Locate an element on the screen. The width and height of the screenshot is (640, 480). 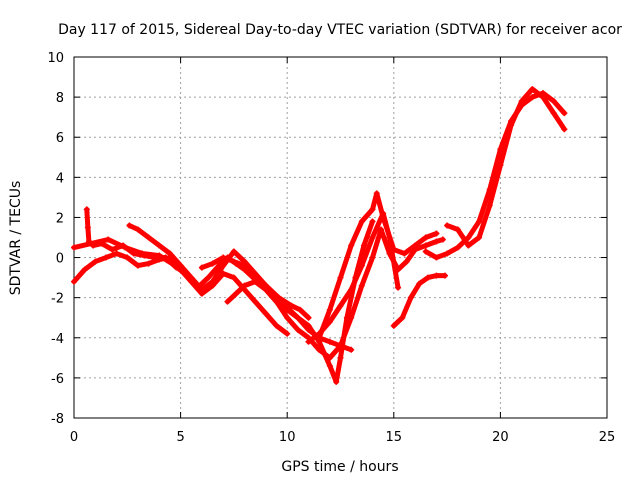
series-sat-h is located at coordinates (378, 265).